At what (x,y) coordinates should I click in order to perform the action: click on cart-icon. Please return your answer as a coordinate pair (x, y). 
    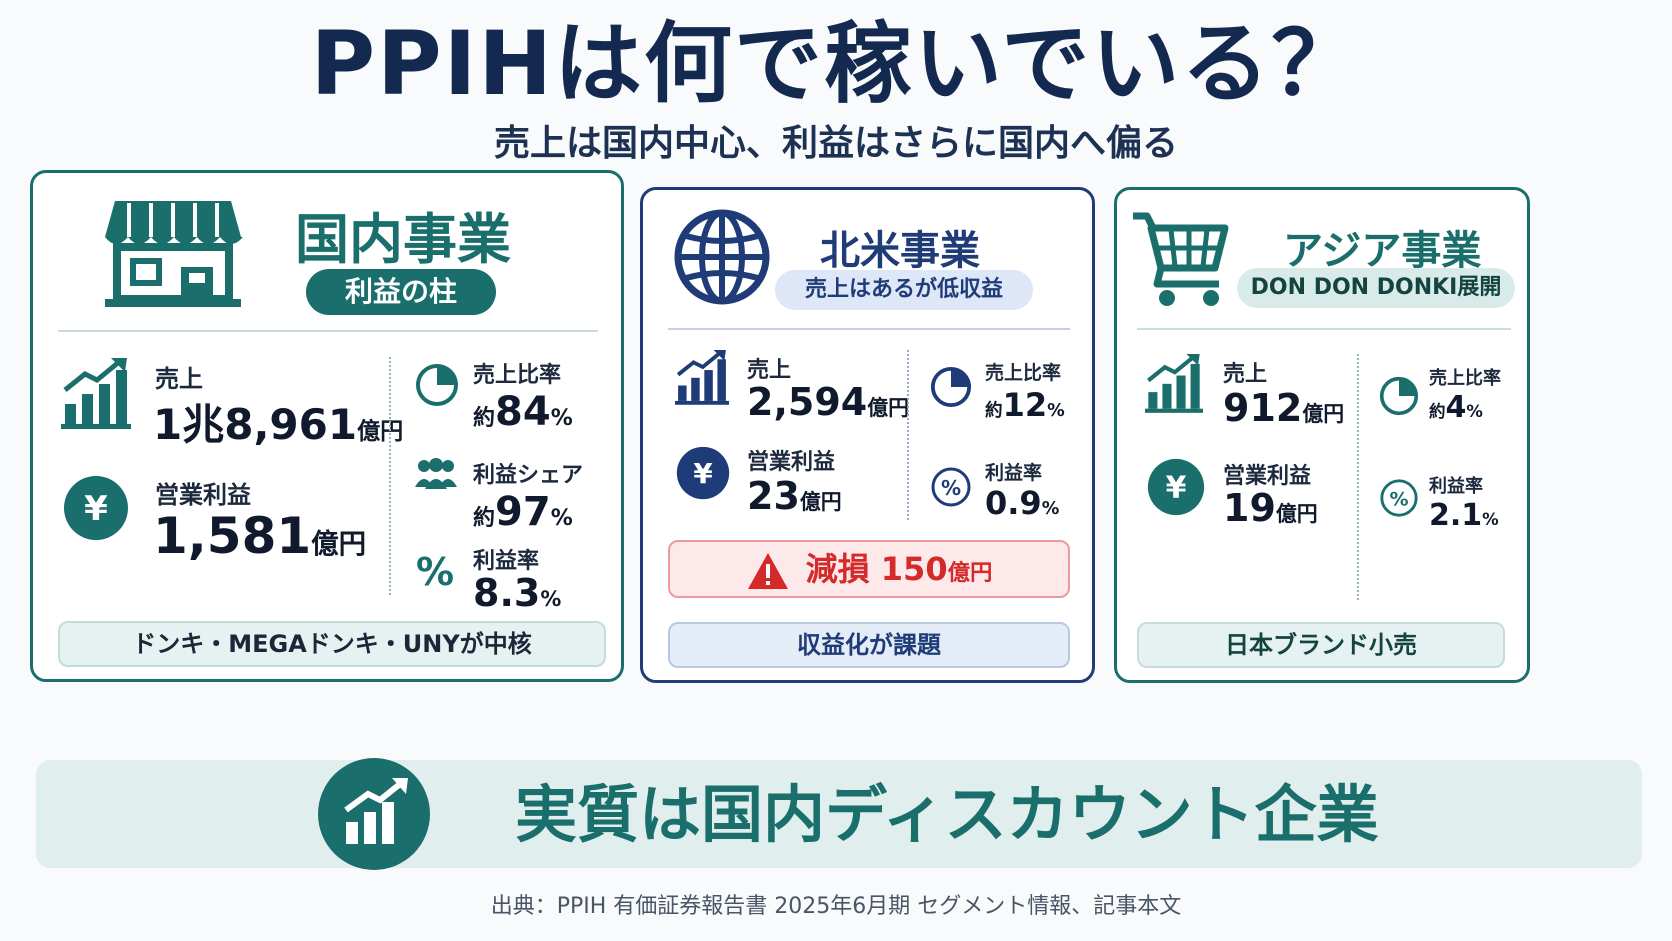
    Looking at the image, I should click on (1181, 259).